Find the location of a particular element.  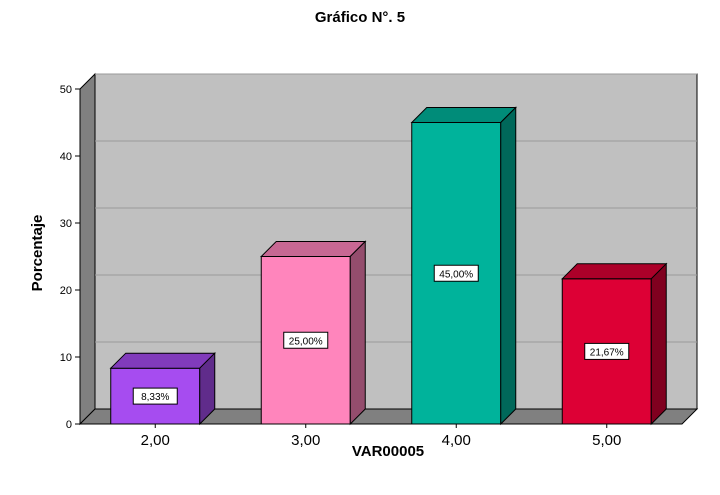

data-label-text: 45,00% is located at coordinates (456, 274).